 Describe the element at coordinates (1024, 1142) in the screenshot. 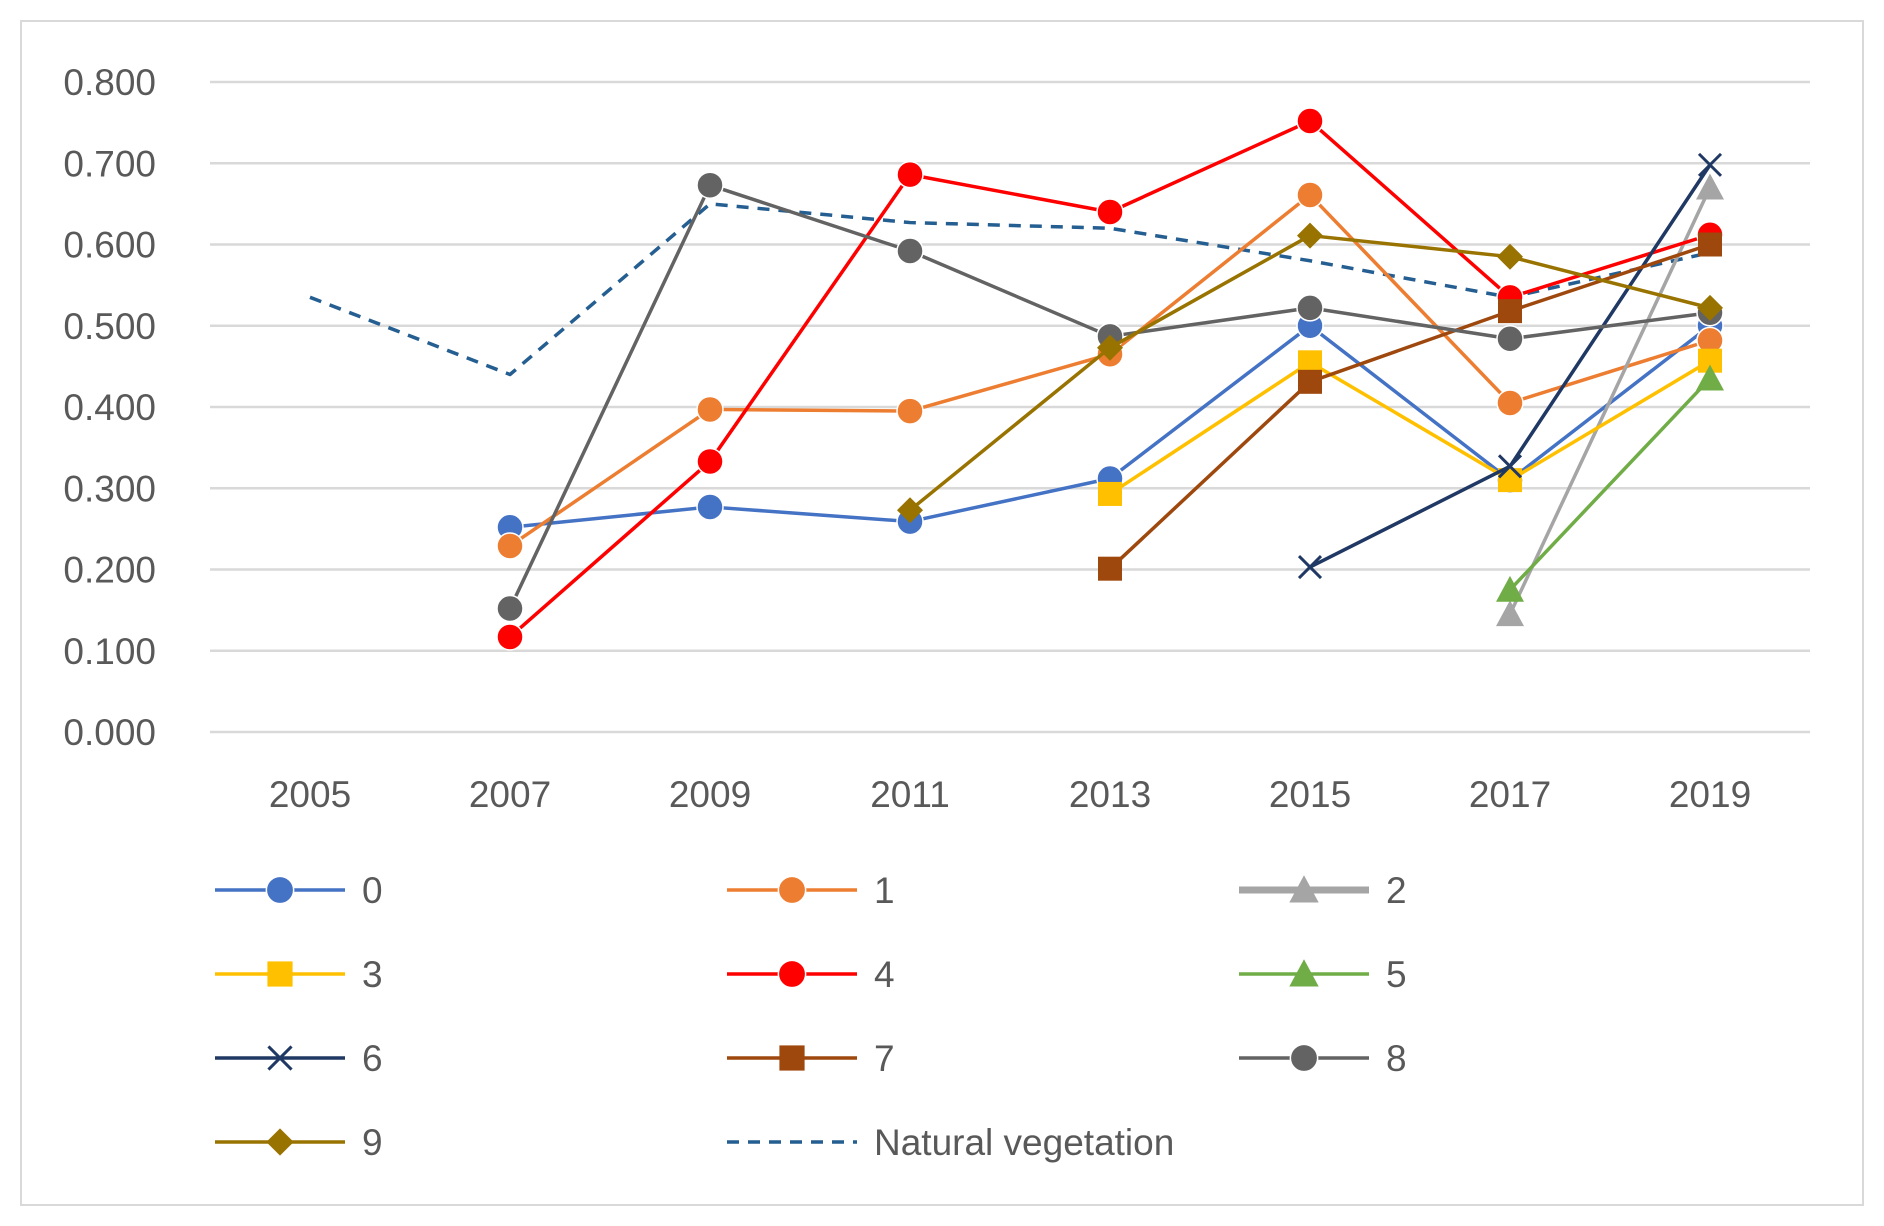

I see `legend-label: Natural vegetation` at that location.